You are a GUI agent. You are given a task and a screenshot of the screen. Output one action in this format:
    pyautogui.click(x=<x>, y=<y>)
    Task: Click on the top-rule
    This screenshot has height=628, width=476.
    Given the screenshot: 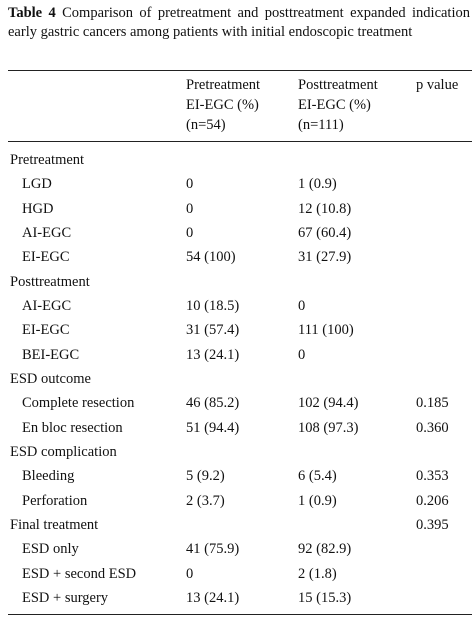 What is the action you would take?
    pyautogui.click(x=240, y=70)
    